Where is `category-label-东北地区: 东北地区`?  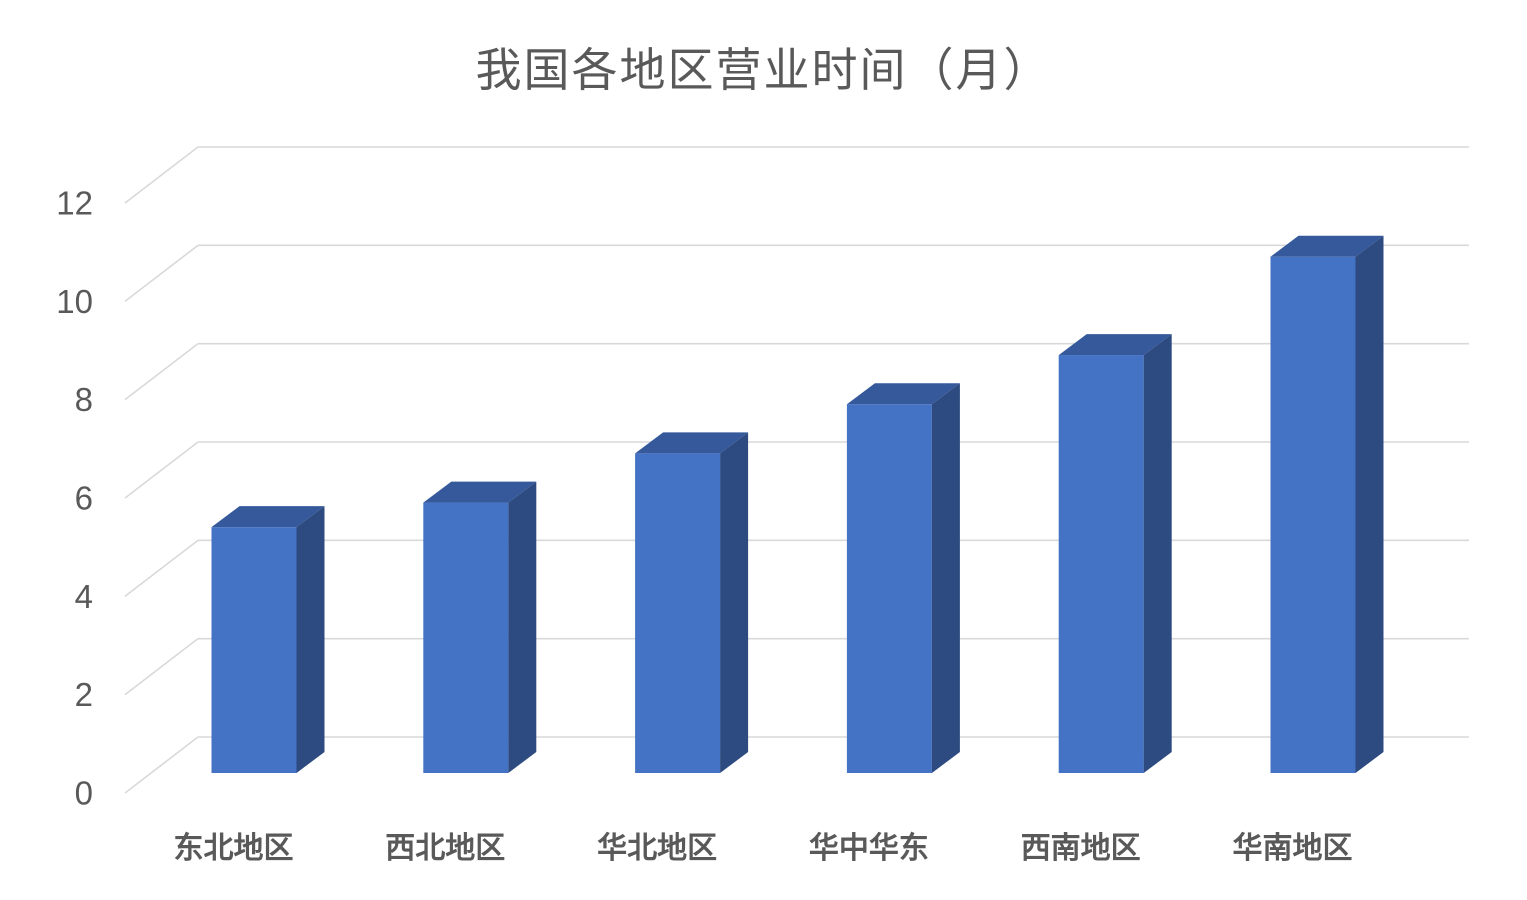
category-label-东北地区: 东北地区 is located at coordinates (234, 848).